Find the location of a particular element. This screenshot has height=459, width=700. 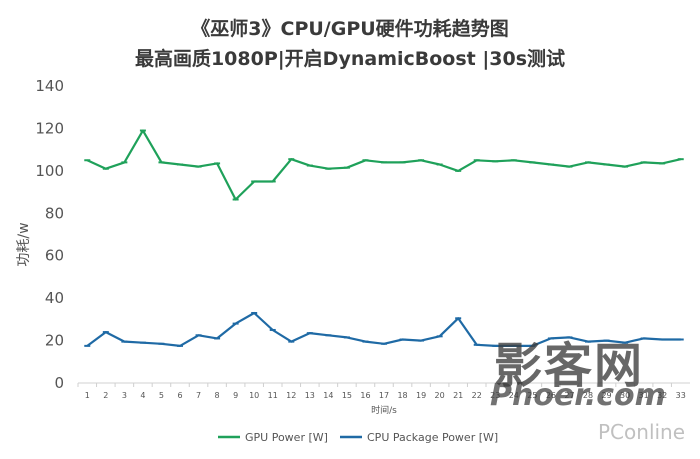

x-tick-label: 33 is located at coordinates (681, 395).